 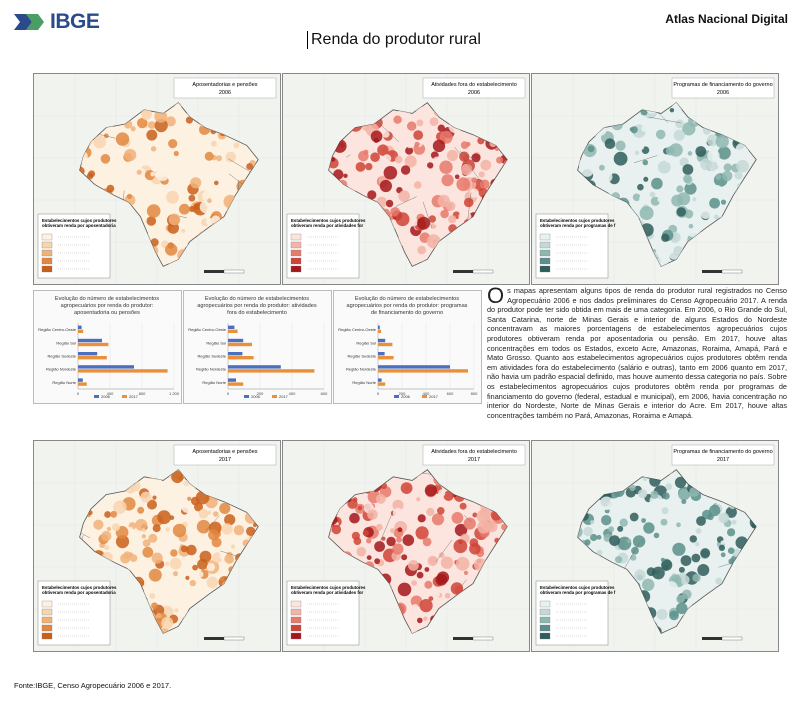 I want to click on ibge-logo-text: IBGE, so click(x=75, y=21).